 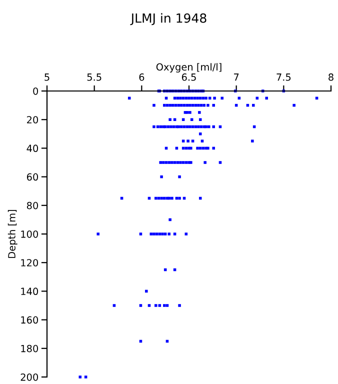 What do you see at coordinates (189, 77) in the screenshot?
I see `x-tick-label: 6.5` at bounding box center [189, 77].